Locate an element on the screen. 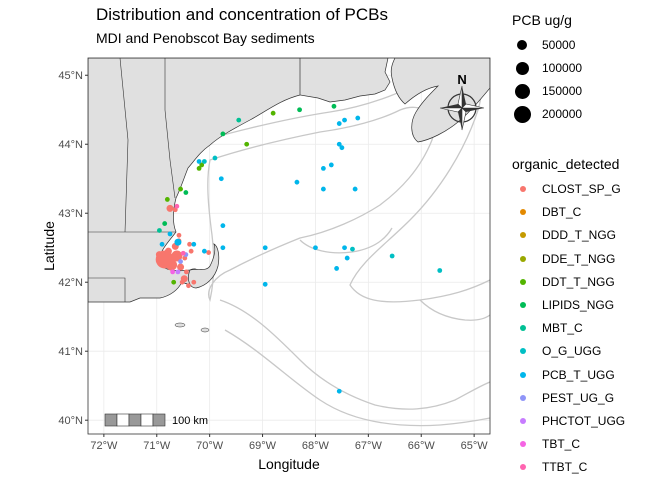 This screenshot has width=672, height=480. x-tick-label: 66°W is located at coordinates (422, 446).